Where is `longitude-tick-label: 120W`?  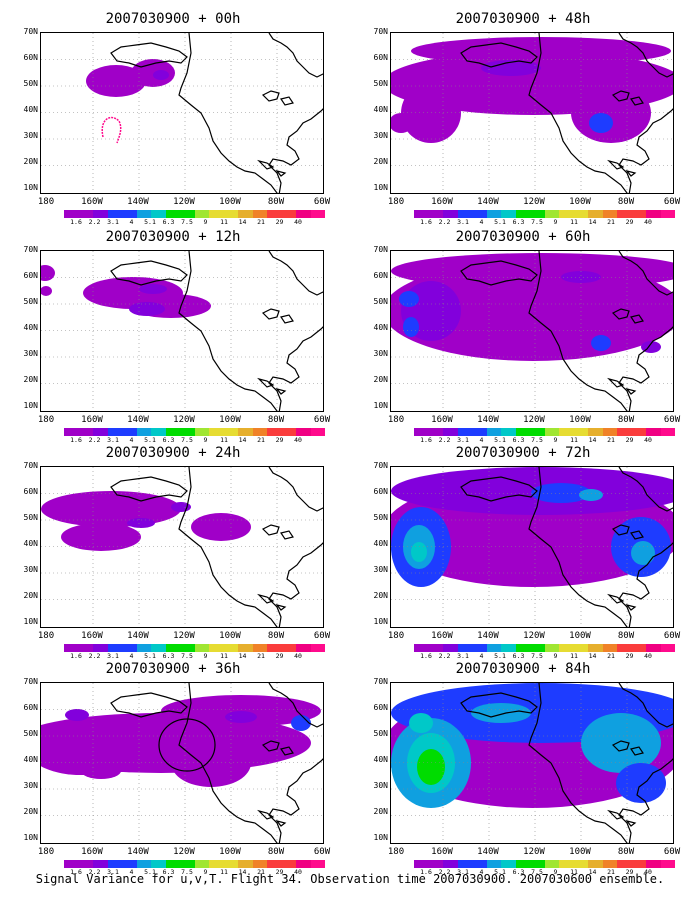
longitude-tick-label: 120W is located at coordinates (184, 852).